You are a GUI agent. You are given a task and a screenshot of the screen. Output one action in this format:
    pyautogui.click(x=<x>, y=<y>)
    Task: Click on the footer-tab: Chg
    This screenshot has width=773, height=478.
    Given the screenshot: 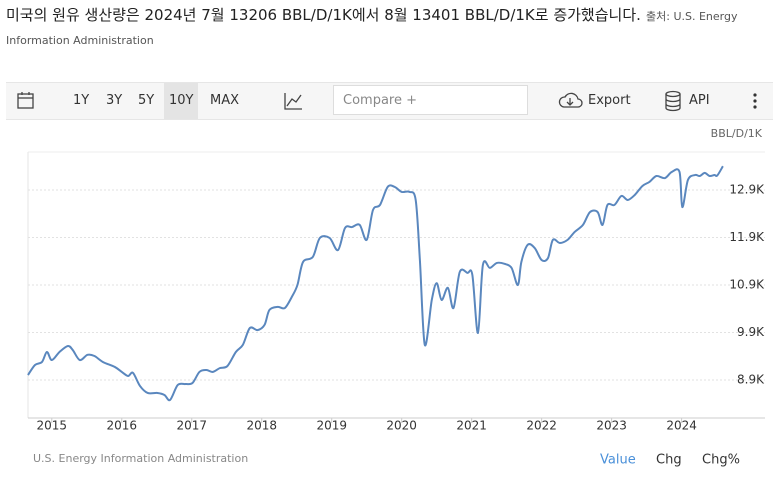 What is the action you would take?
    pyautogui.click(x=669, y=460)
    